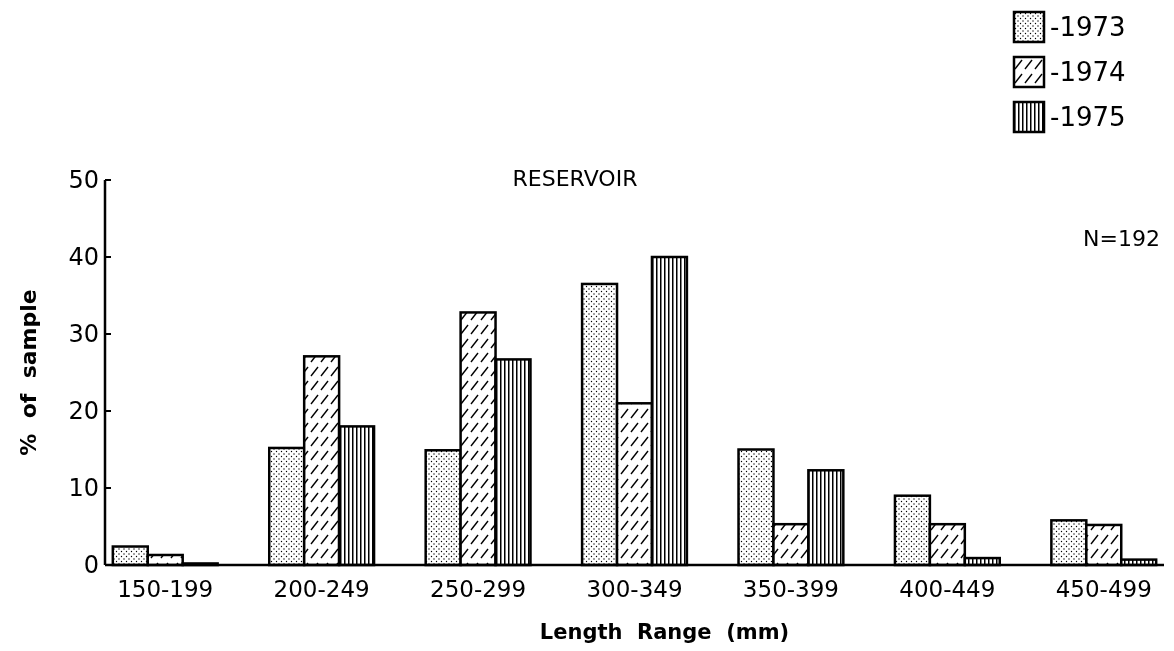 Image resolution: width=1174 pixels, height=651 pixels. Describe the element at coordinates (575, 178) in the screenshot. I see `chart-title: RESERVOIR` at that location.